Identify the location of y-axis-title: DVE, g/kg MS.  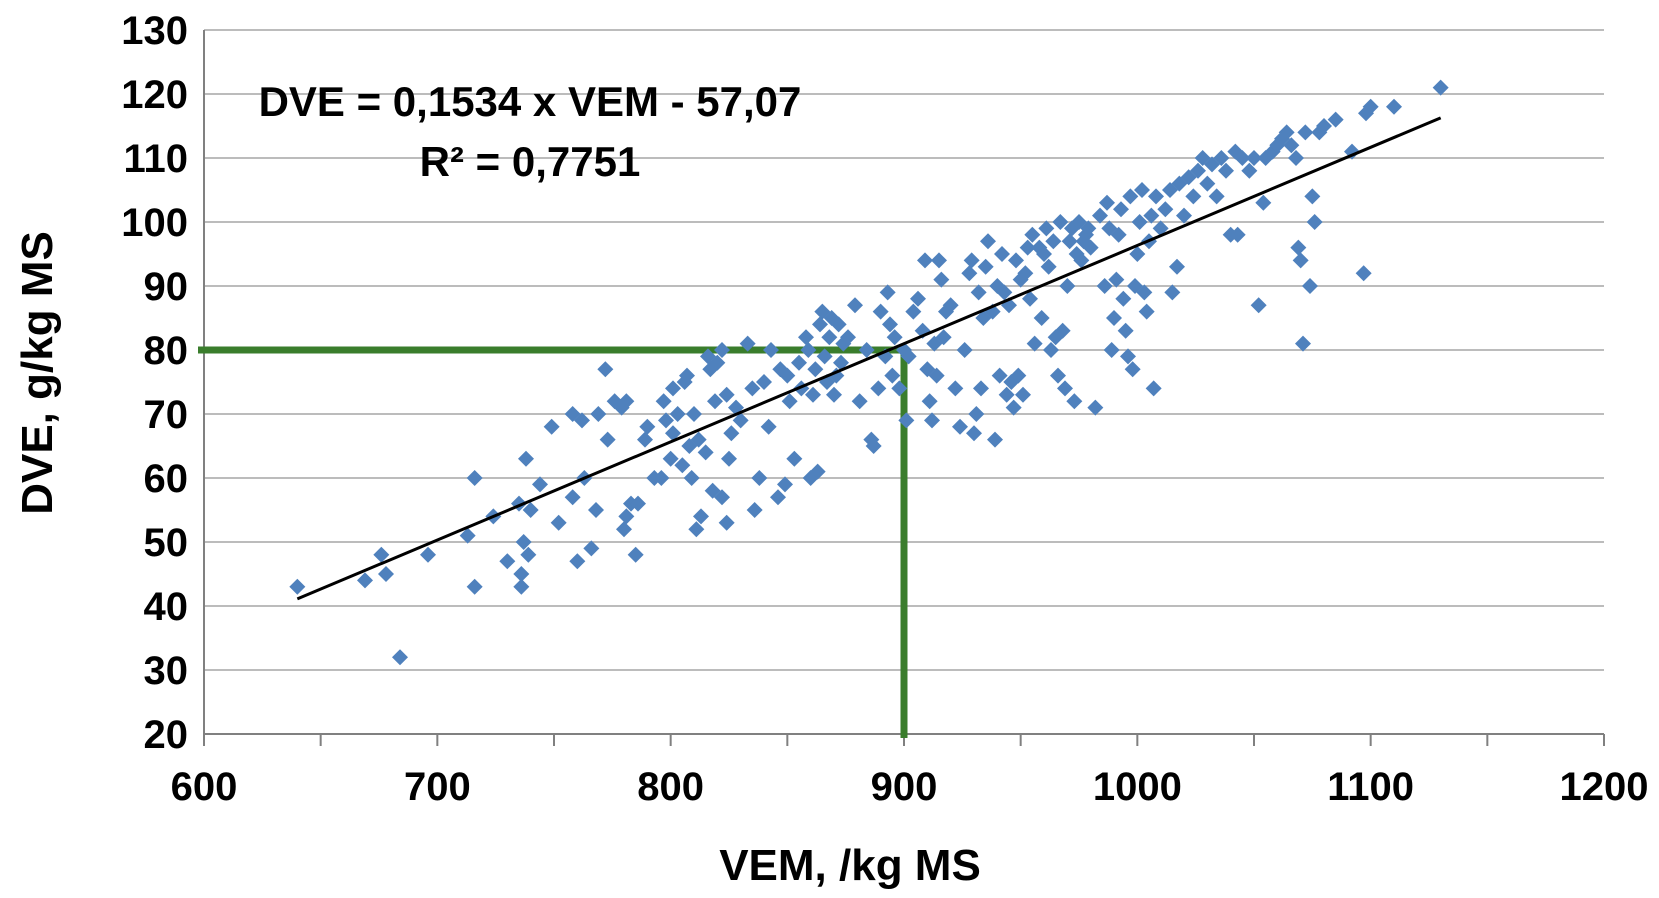
(37, 373).